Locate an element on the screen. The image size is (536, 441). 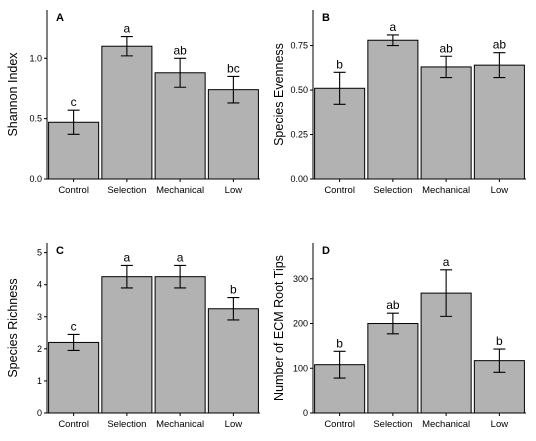
y-tick-label: 3 is located at coordinates (39, 317).